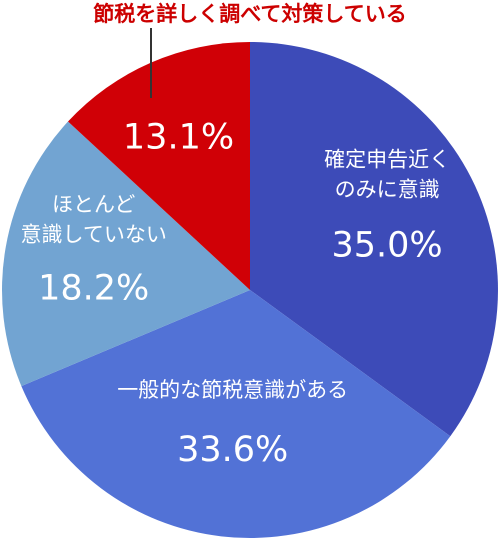  What do you see at coordinates (178, 137) in the screenshot?
I see `slice-value-label: 13.1%` at bounding box center [178, 137].